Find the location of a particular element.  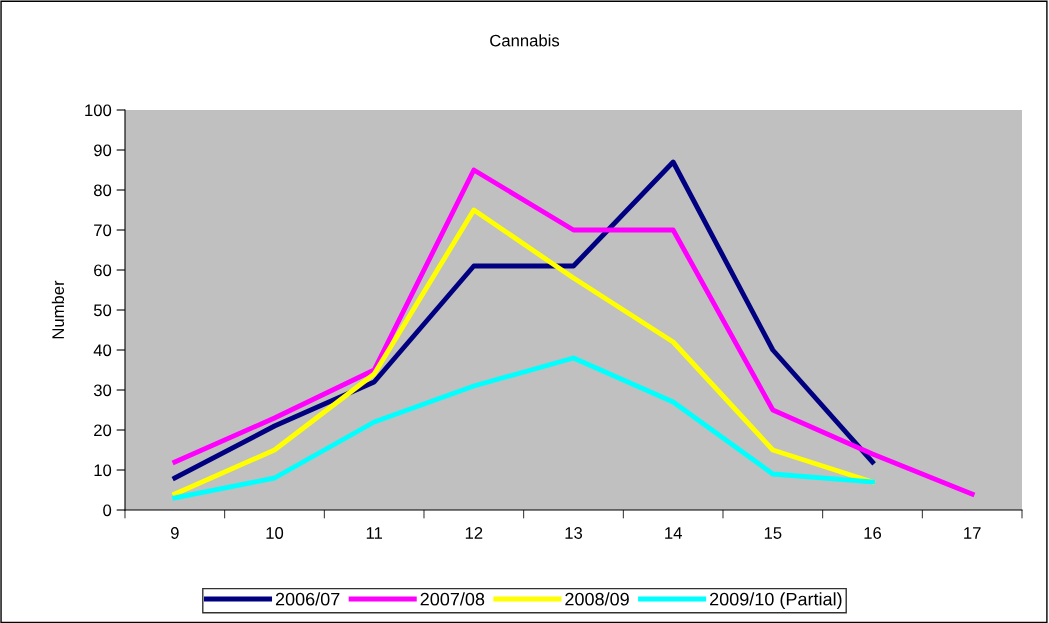

x-tick-label: 9 is located at coordinates (174, 533).